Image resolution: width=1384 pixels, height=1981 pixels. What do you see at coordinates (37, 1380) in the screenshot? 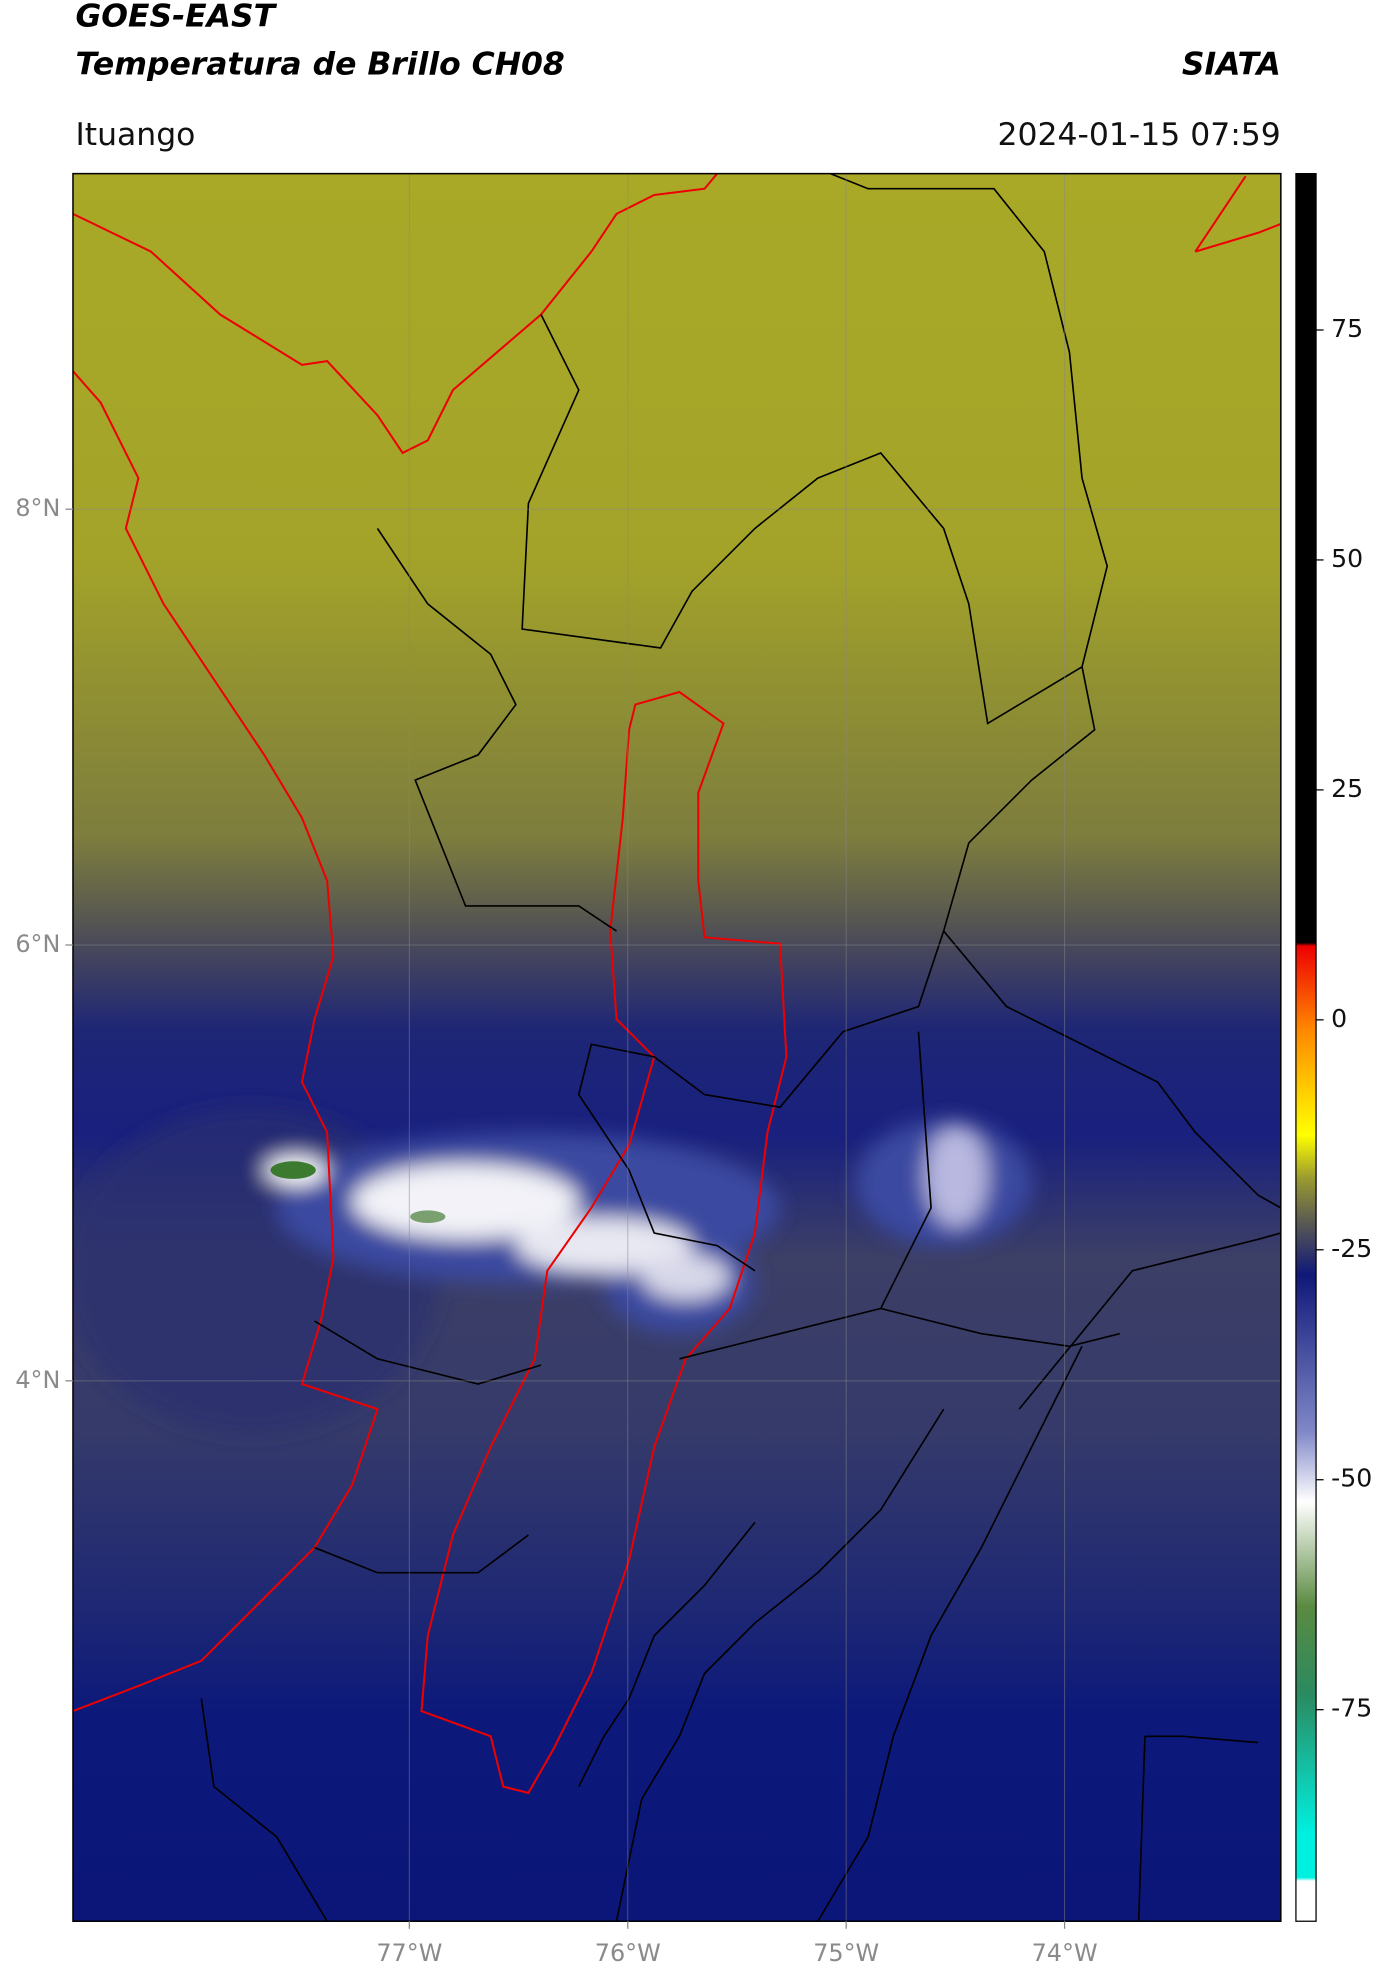
I see `y-tick-label: 4°N` at bounding box center [37, 1380].